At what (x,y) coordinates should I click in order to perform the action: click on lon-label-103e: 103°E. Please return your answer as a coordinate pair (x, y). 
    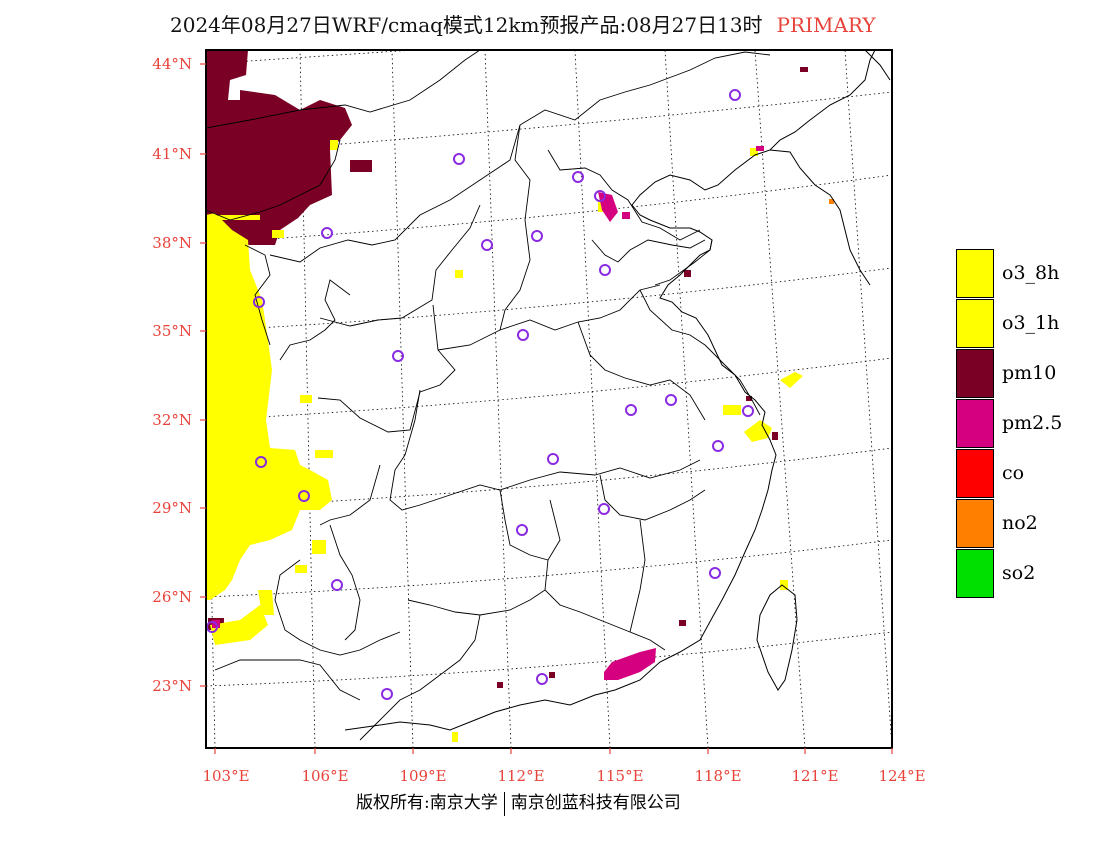
    Looking at the image, I should click on (225, 776).